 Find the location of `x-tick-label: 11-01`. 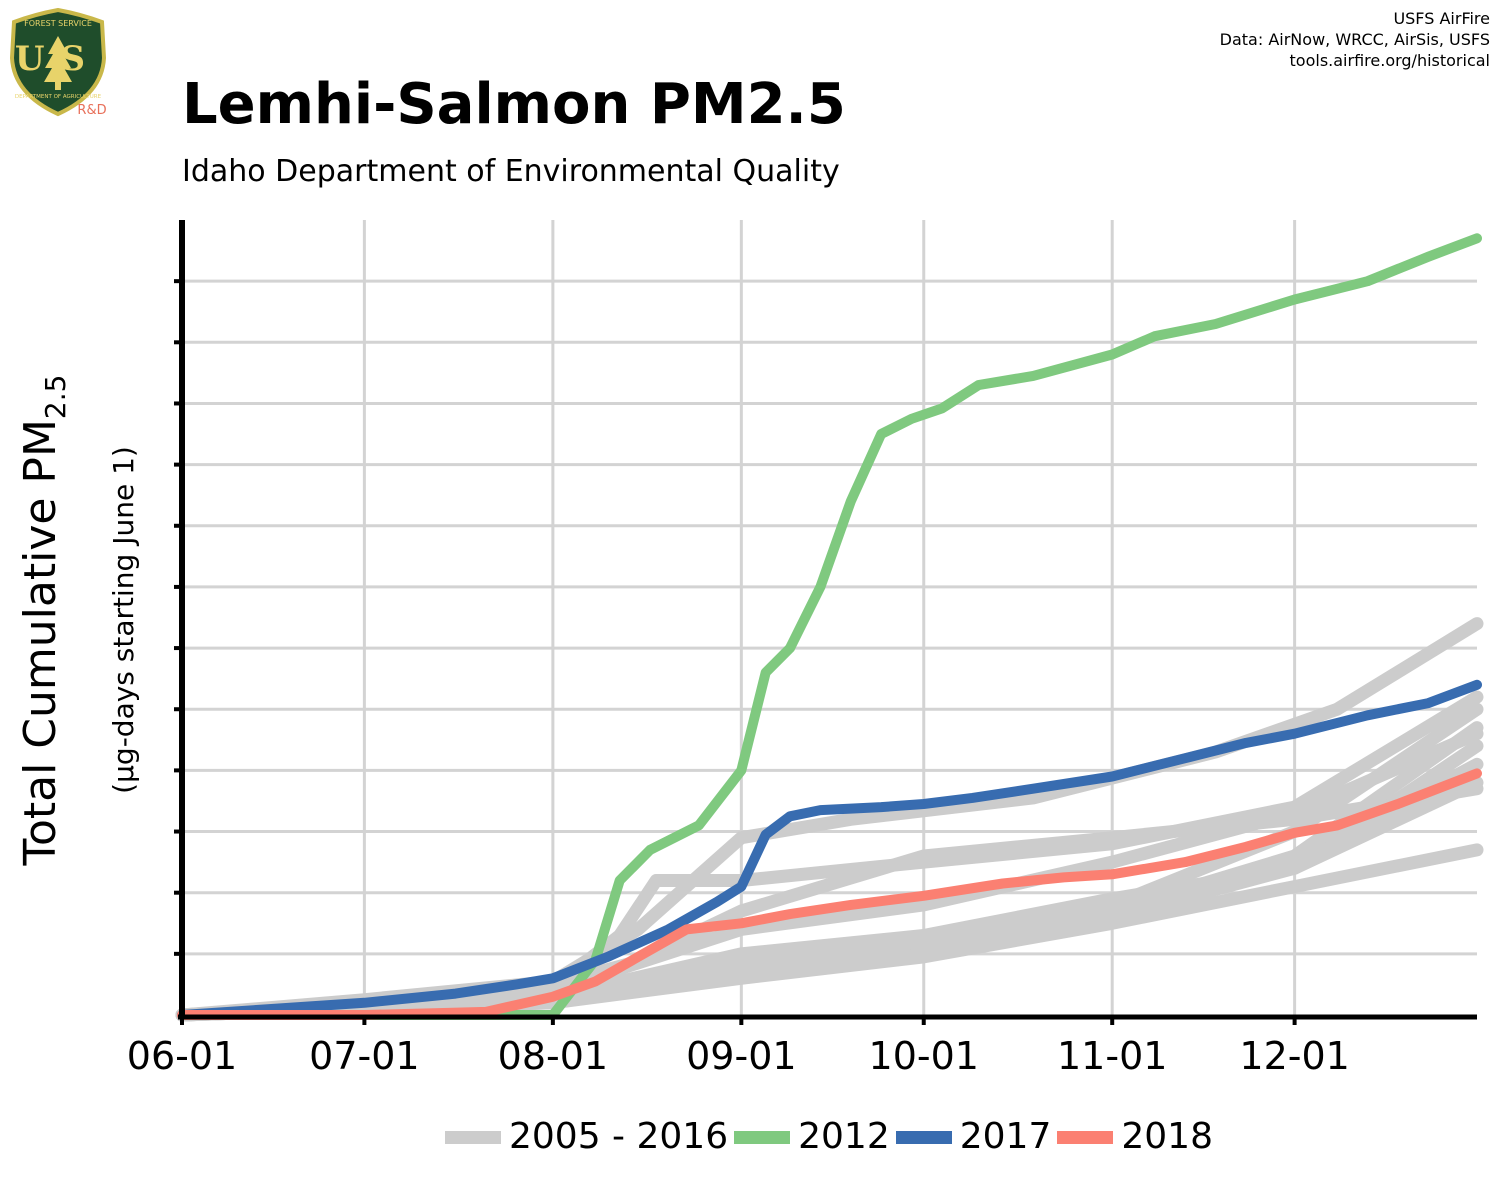

x-tick-label: 11-01 is located at coordinates (1112, 1056).